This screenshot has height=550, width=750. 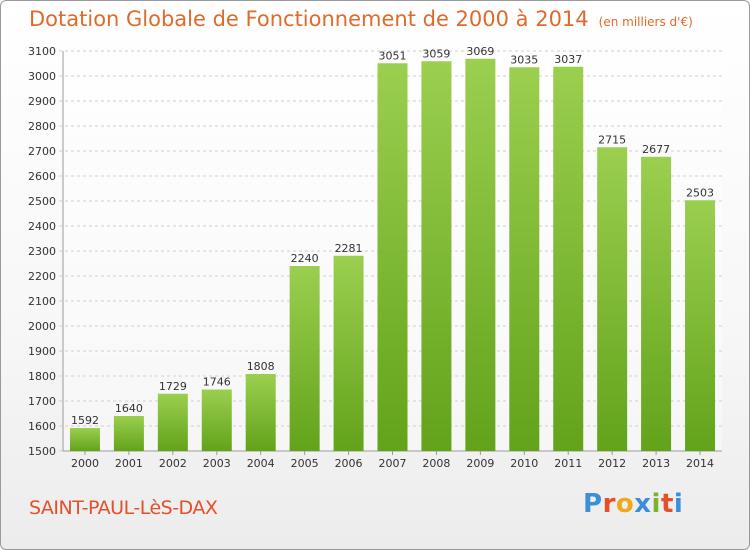 I want to click on commune-name: SAINT-PAUL-LèS-DAX, so click(x=123, y=508).